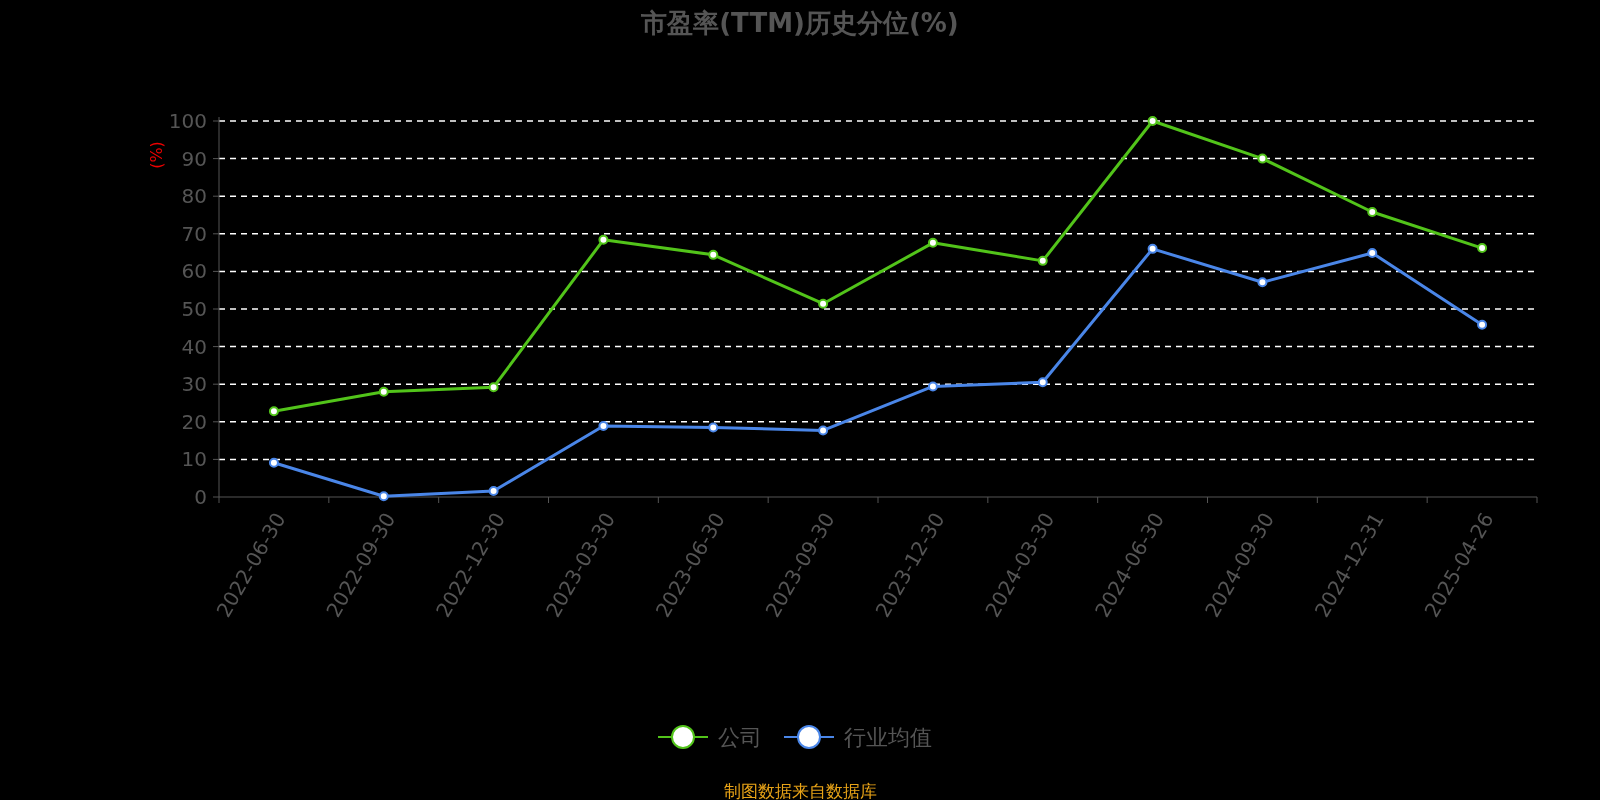  What do you see at coordinates (194, 309) in the screenshot?
I see `y-tick-label: 50` at bounding box center [194, 309].